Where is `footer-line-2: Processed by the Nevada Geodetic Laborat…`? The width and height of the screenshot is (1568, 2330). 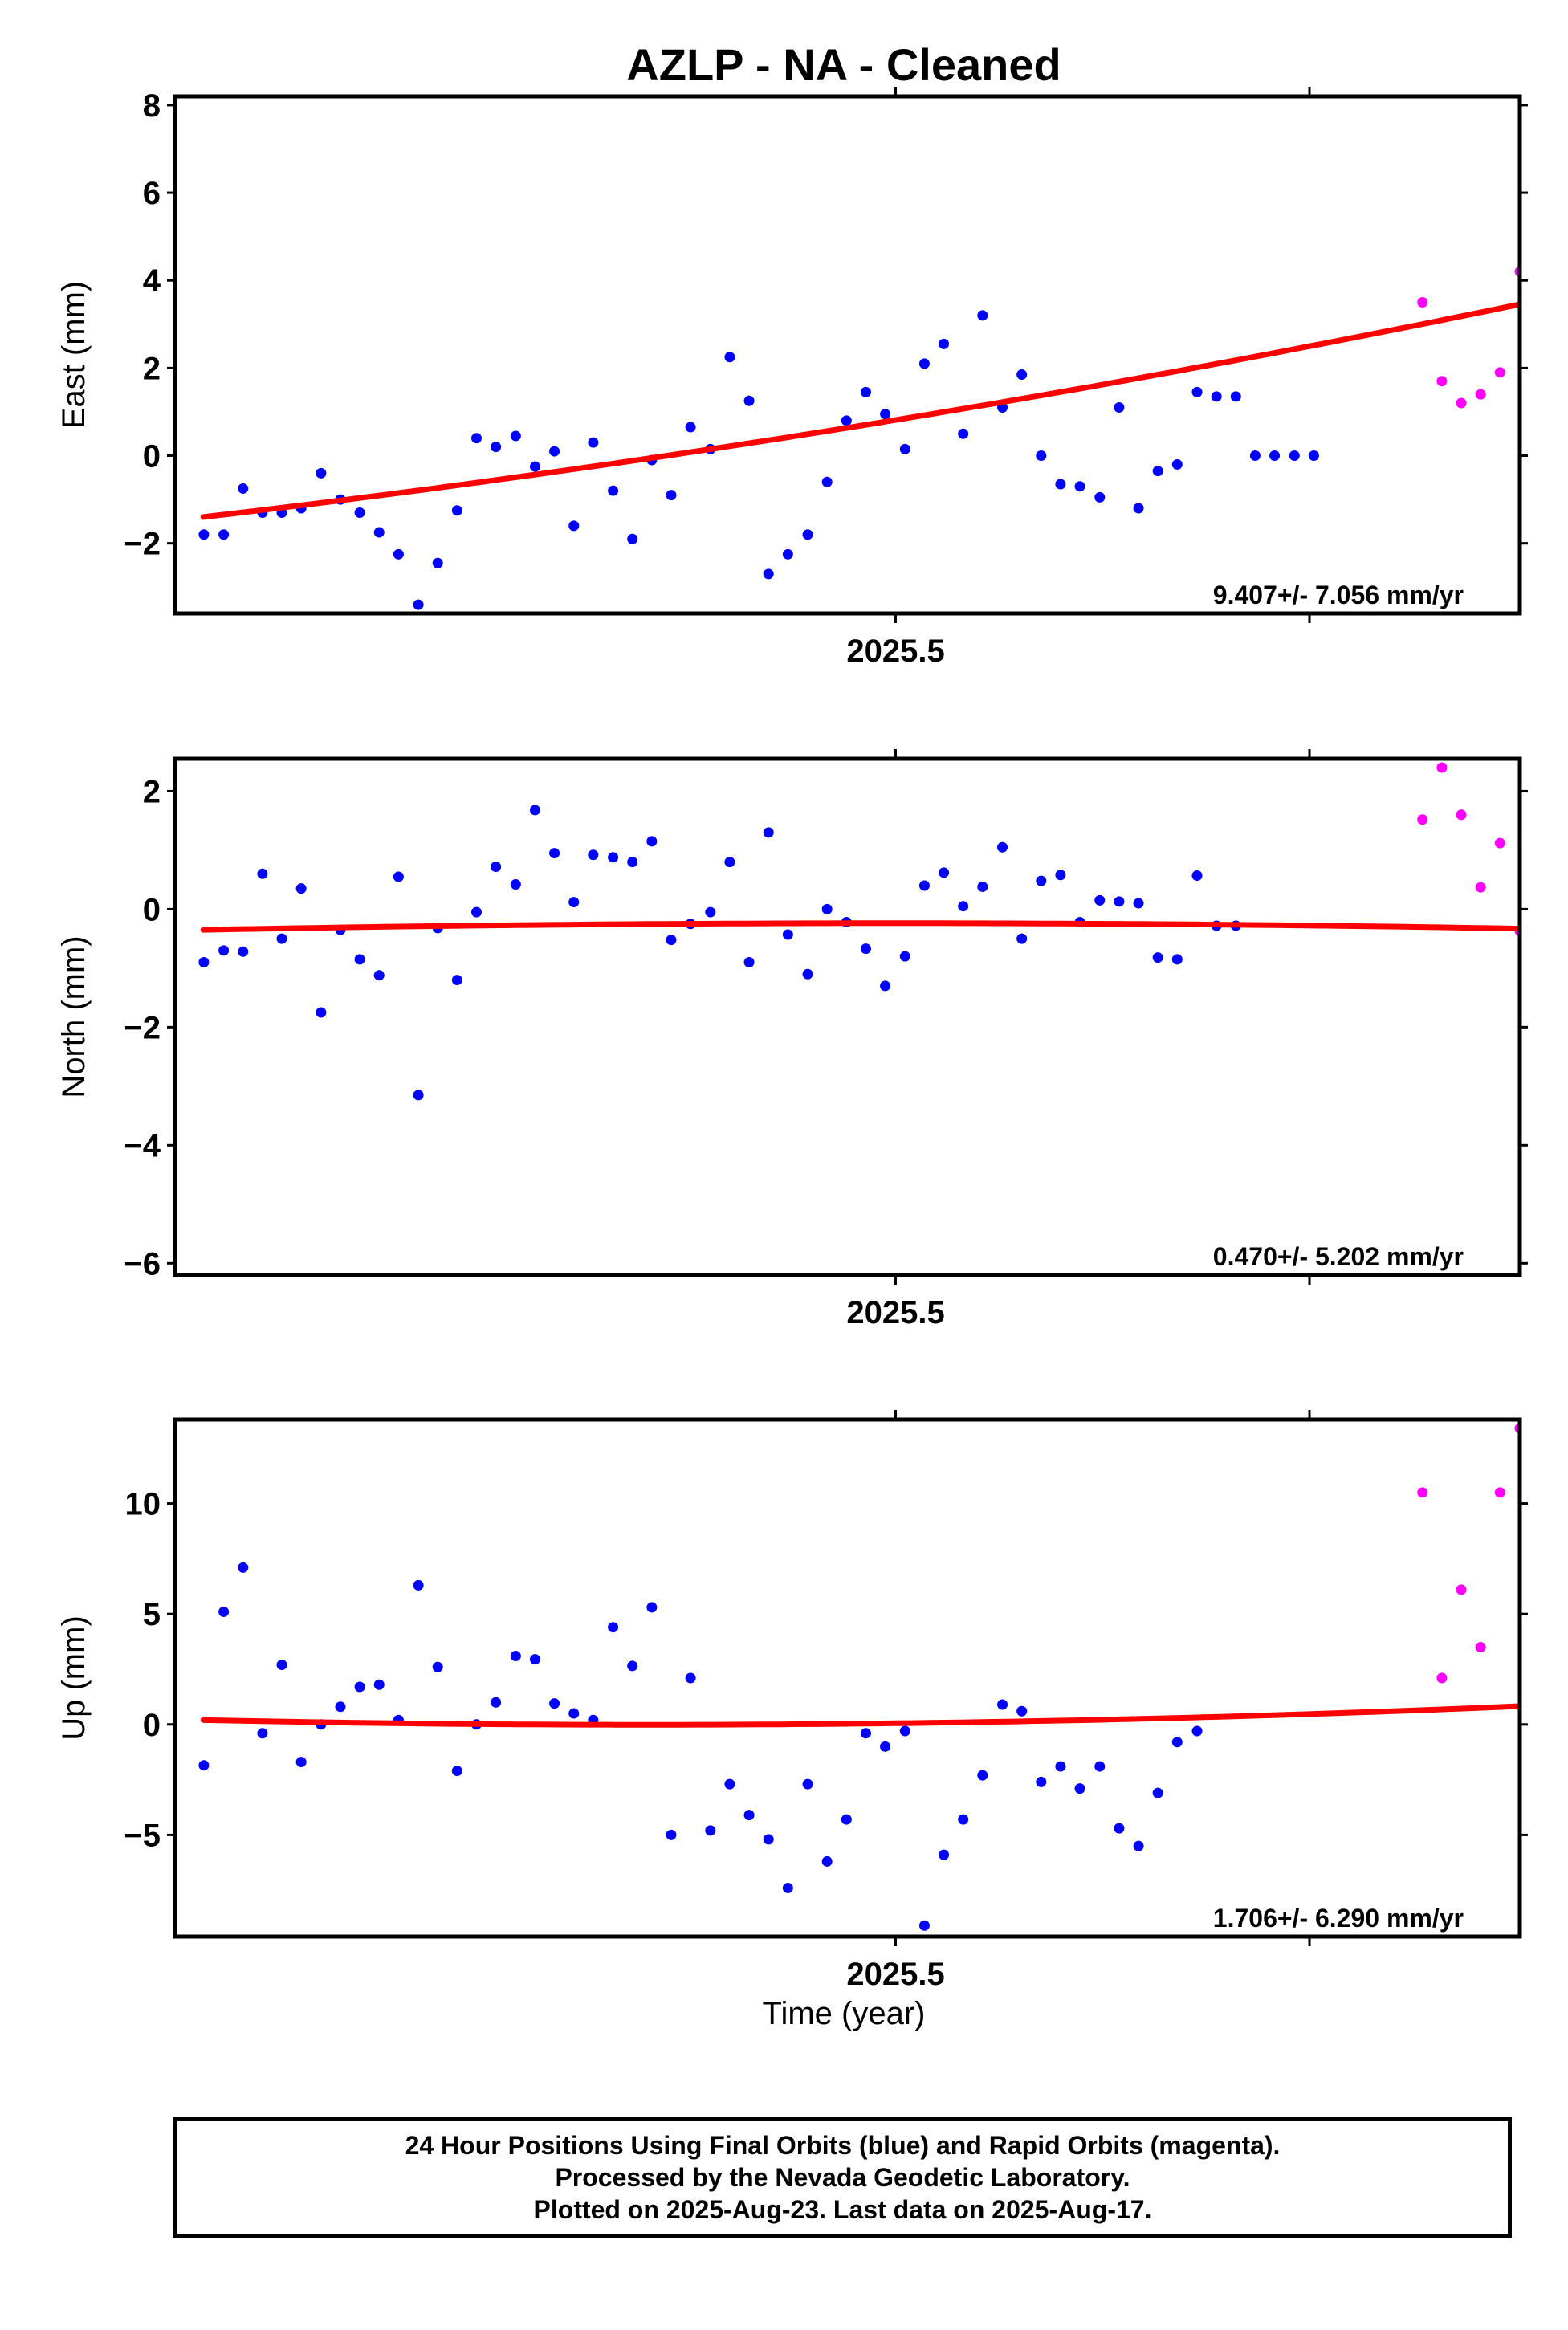 footer-line-2: Processed by the Nevada Geodetic Laborat… is located at coordinates (842, 2177).